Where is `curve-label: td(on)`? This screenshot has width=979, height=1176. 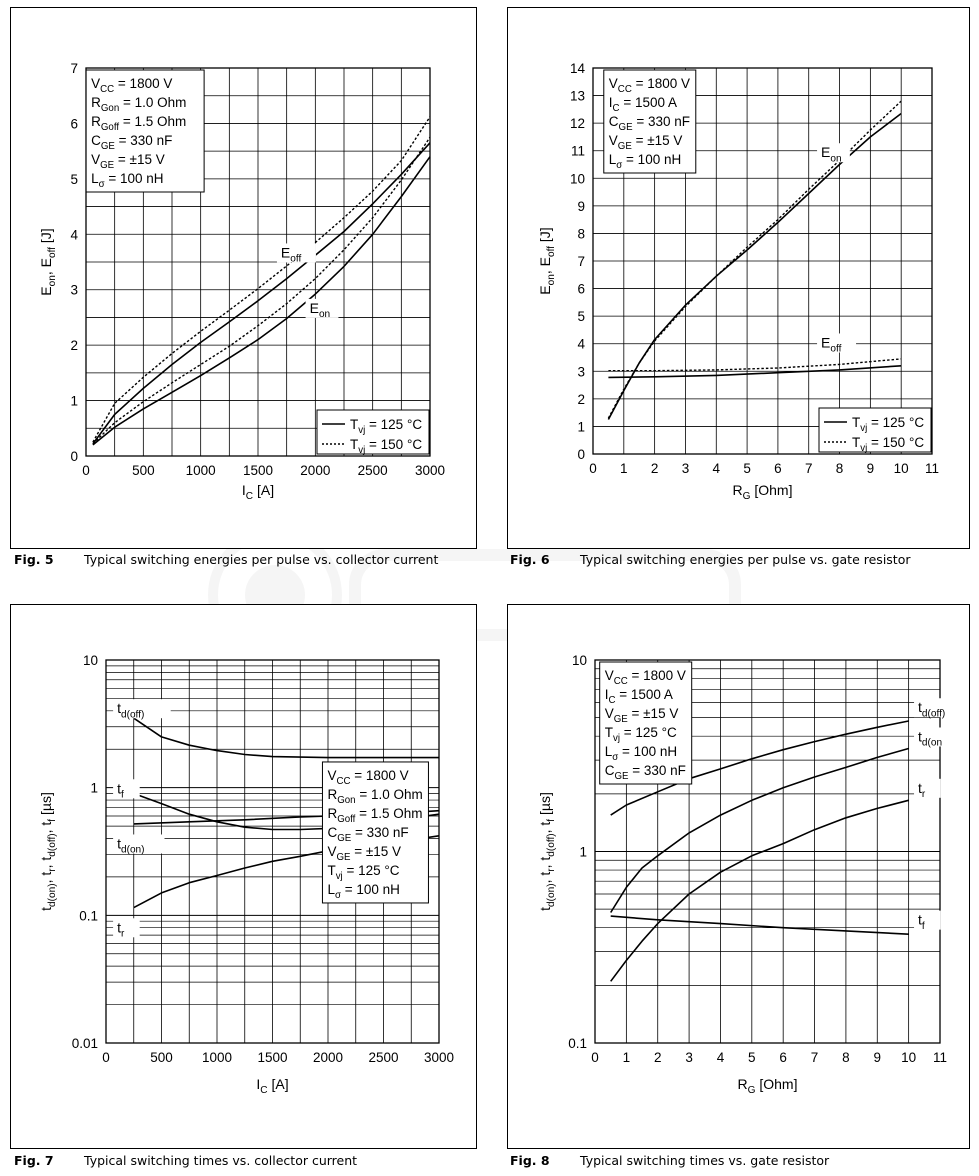 curve-label: td(on) is located at coordinates (130, 845).